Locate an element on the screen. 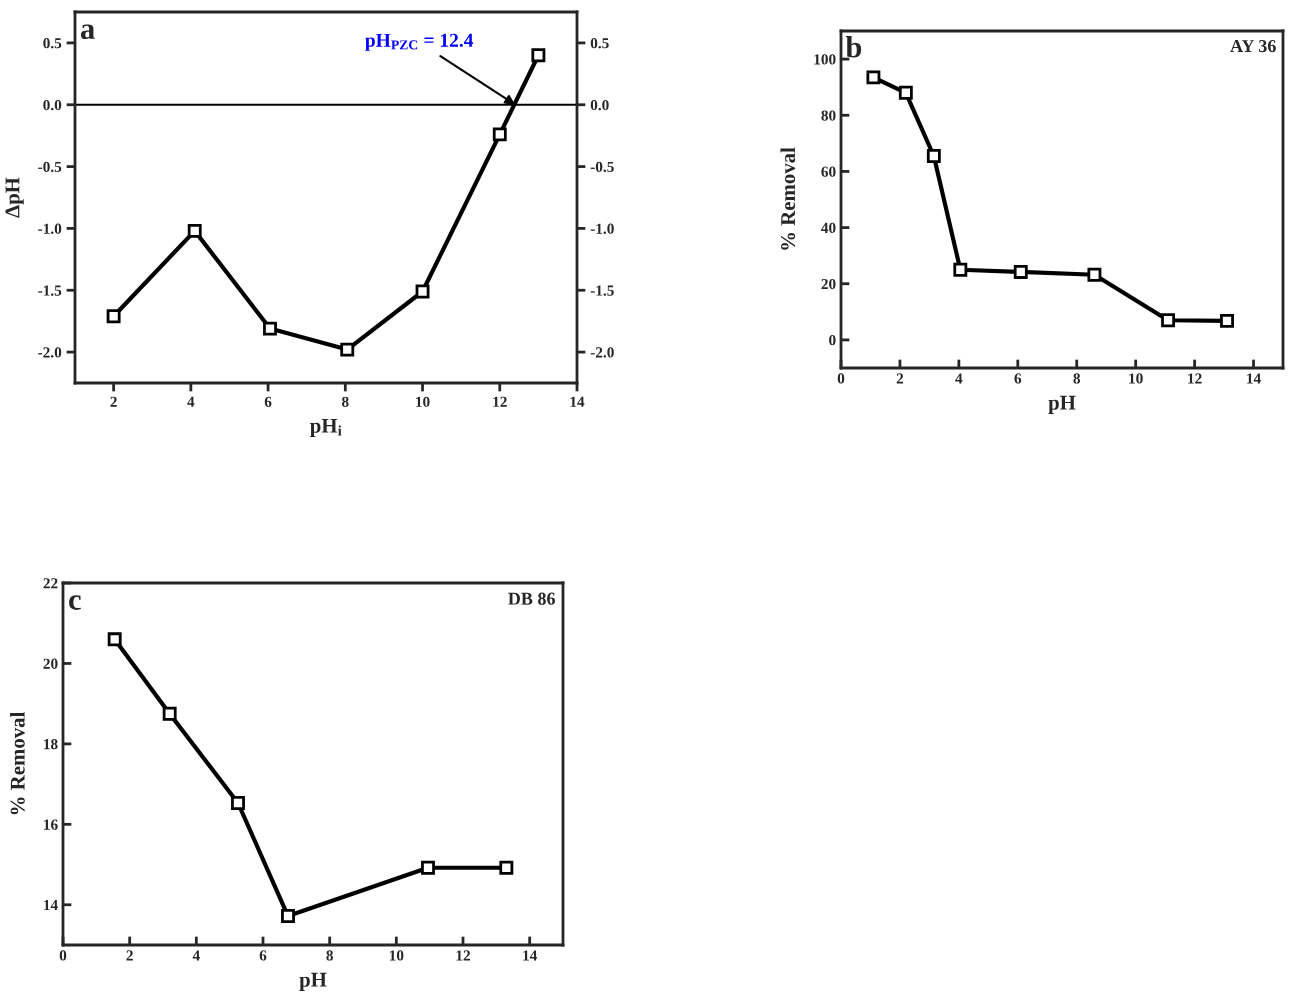  y-tick-label: 22 is located at coordinates (50, 583).